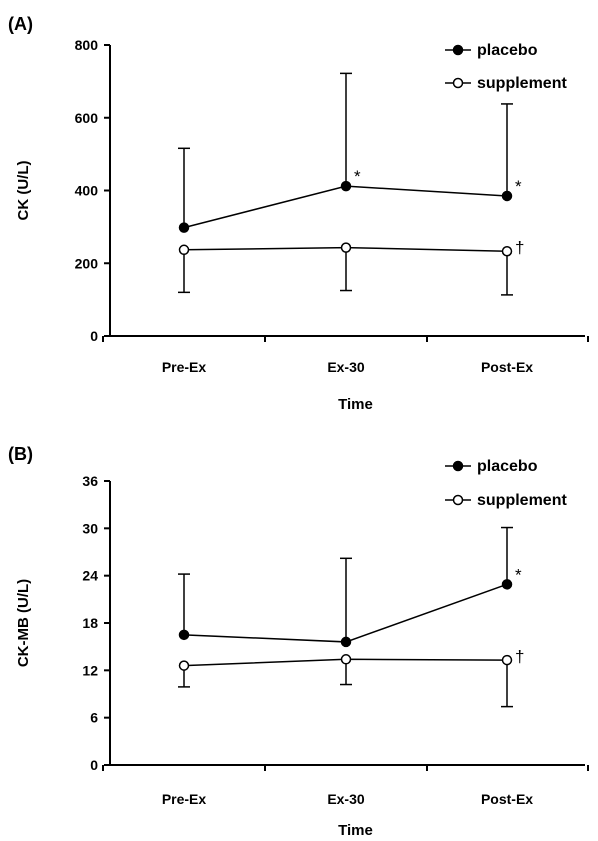  What do you see at coordinates (90, 670) in the screenshot?
I see `y-tick-label: 12` at bounding box center [90, 670].